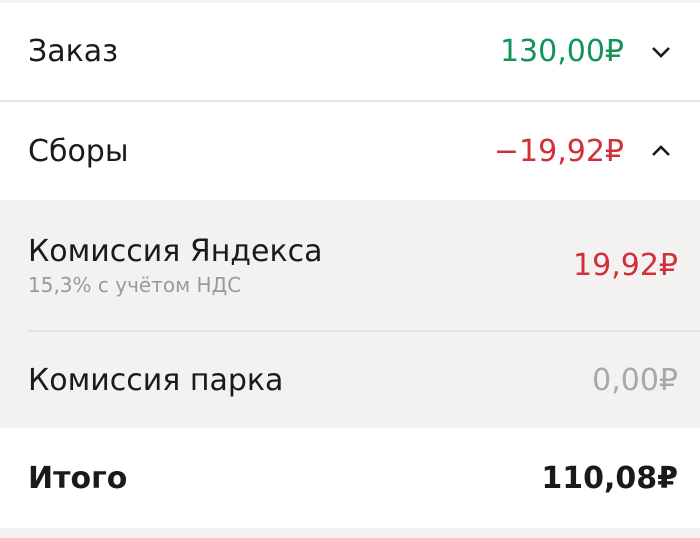 The height and width of the screenshot is (538, 700). What do you see at coordinates (635, 380) in the screenshot?
I see `park-commission-amount: 0,00₽` at bounding box center [635, 380].